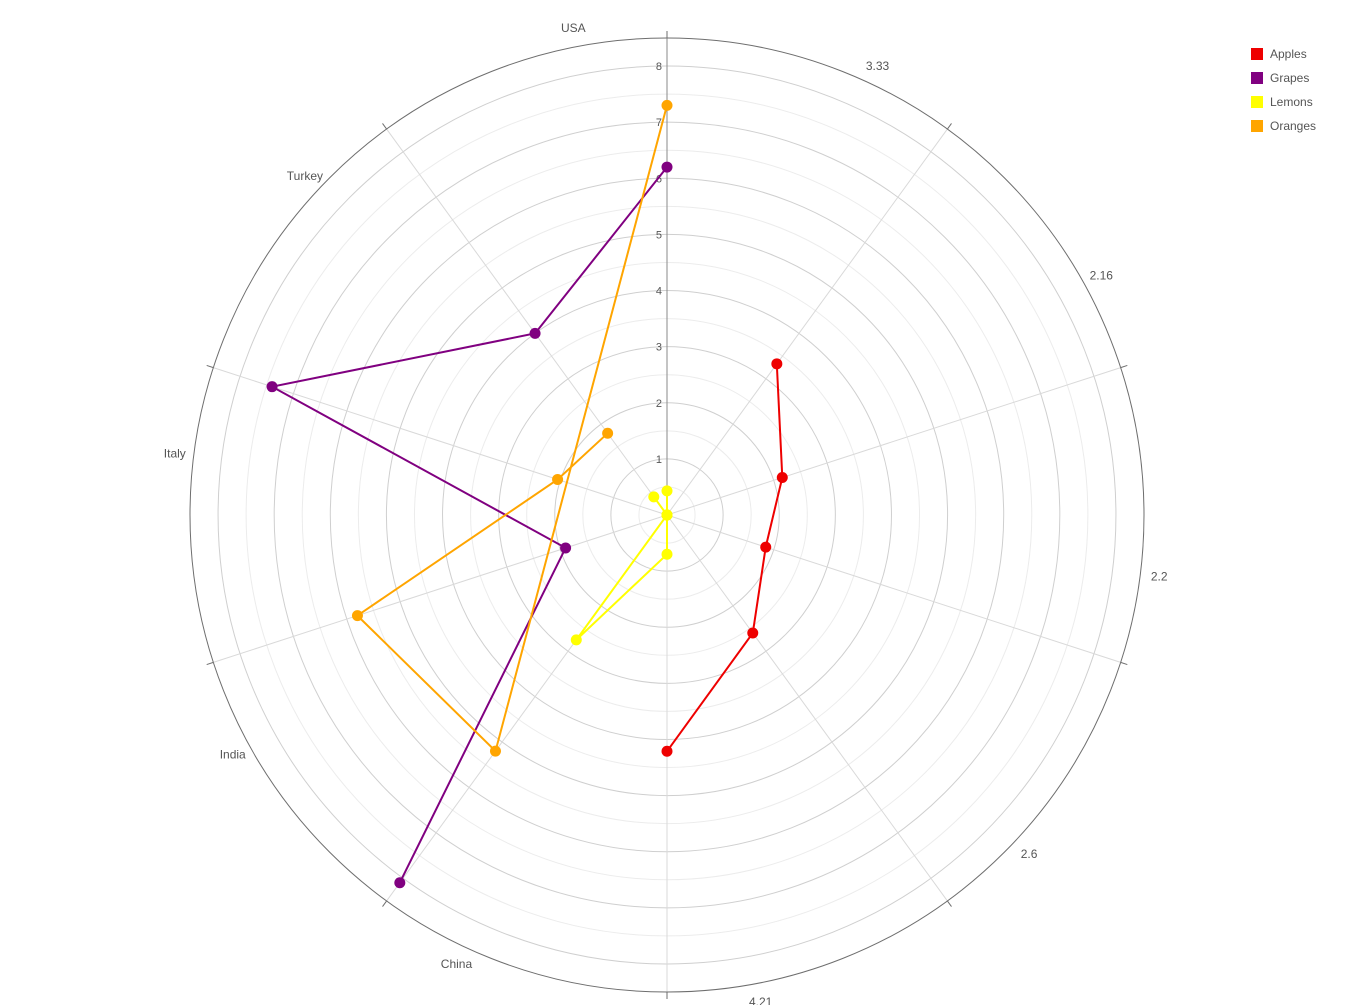  I want to click on radial-tick-label: 4, so click(659, 292).